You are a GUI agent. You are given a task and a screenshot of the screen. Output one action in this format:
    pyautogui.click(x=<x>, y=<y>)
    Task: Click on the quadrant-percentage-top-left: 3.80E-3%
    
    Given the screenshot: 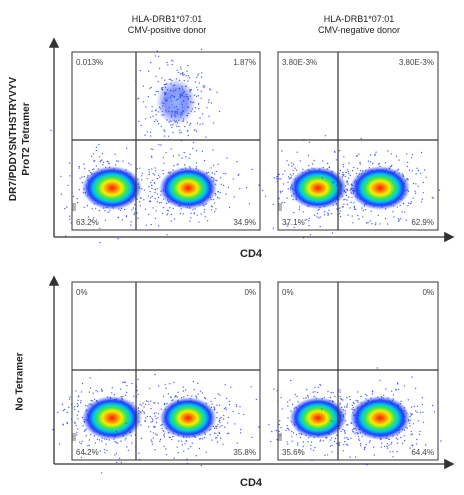 What is the action you would take?
    pyautogui.click(x=299, y=62)
    